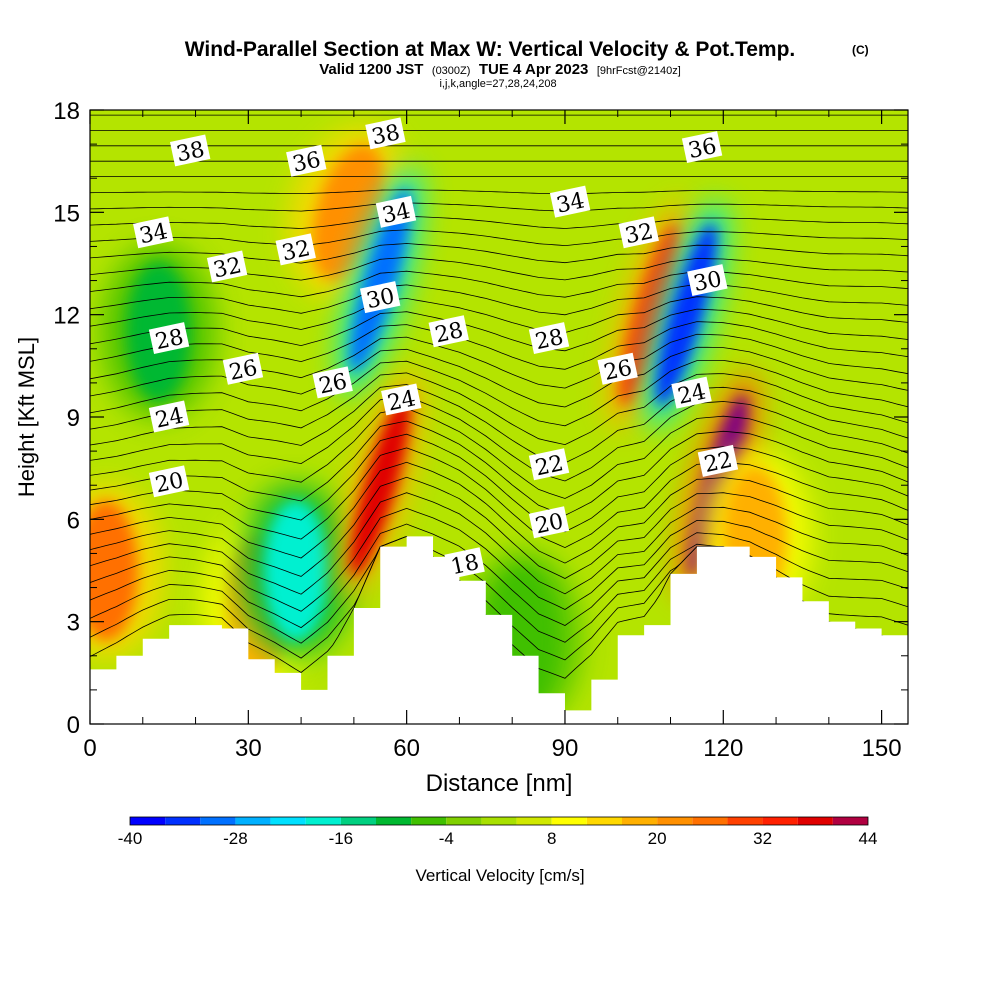 The width and height of the screenshot is (1000, 1000). What do you see at coordinates (371, 69) in the screenshot?
I see `valid-prefix: Valid 1200 JST` at bounding box center [371, 69].